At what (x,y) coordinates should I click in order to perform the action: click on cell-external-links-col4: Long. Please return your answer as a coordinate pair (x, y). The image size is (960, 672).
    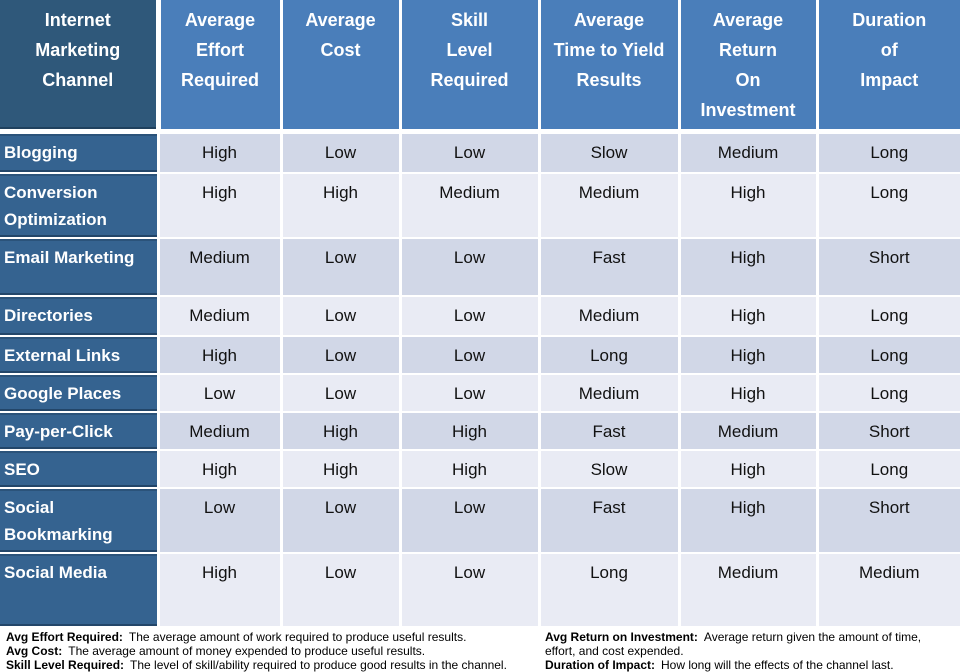
    Looking at the image, I should click on (610, 355).